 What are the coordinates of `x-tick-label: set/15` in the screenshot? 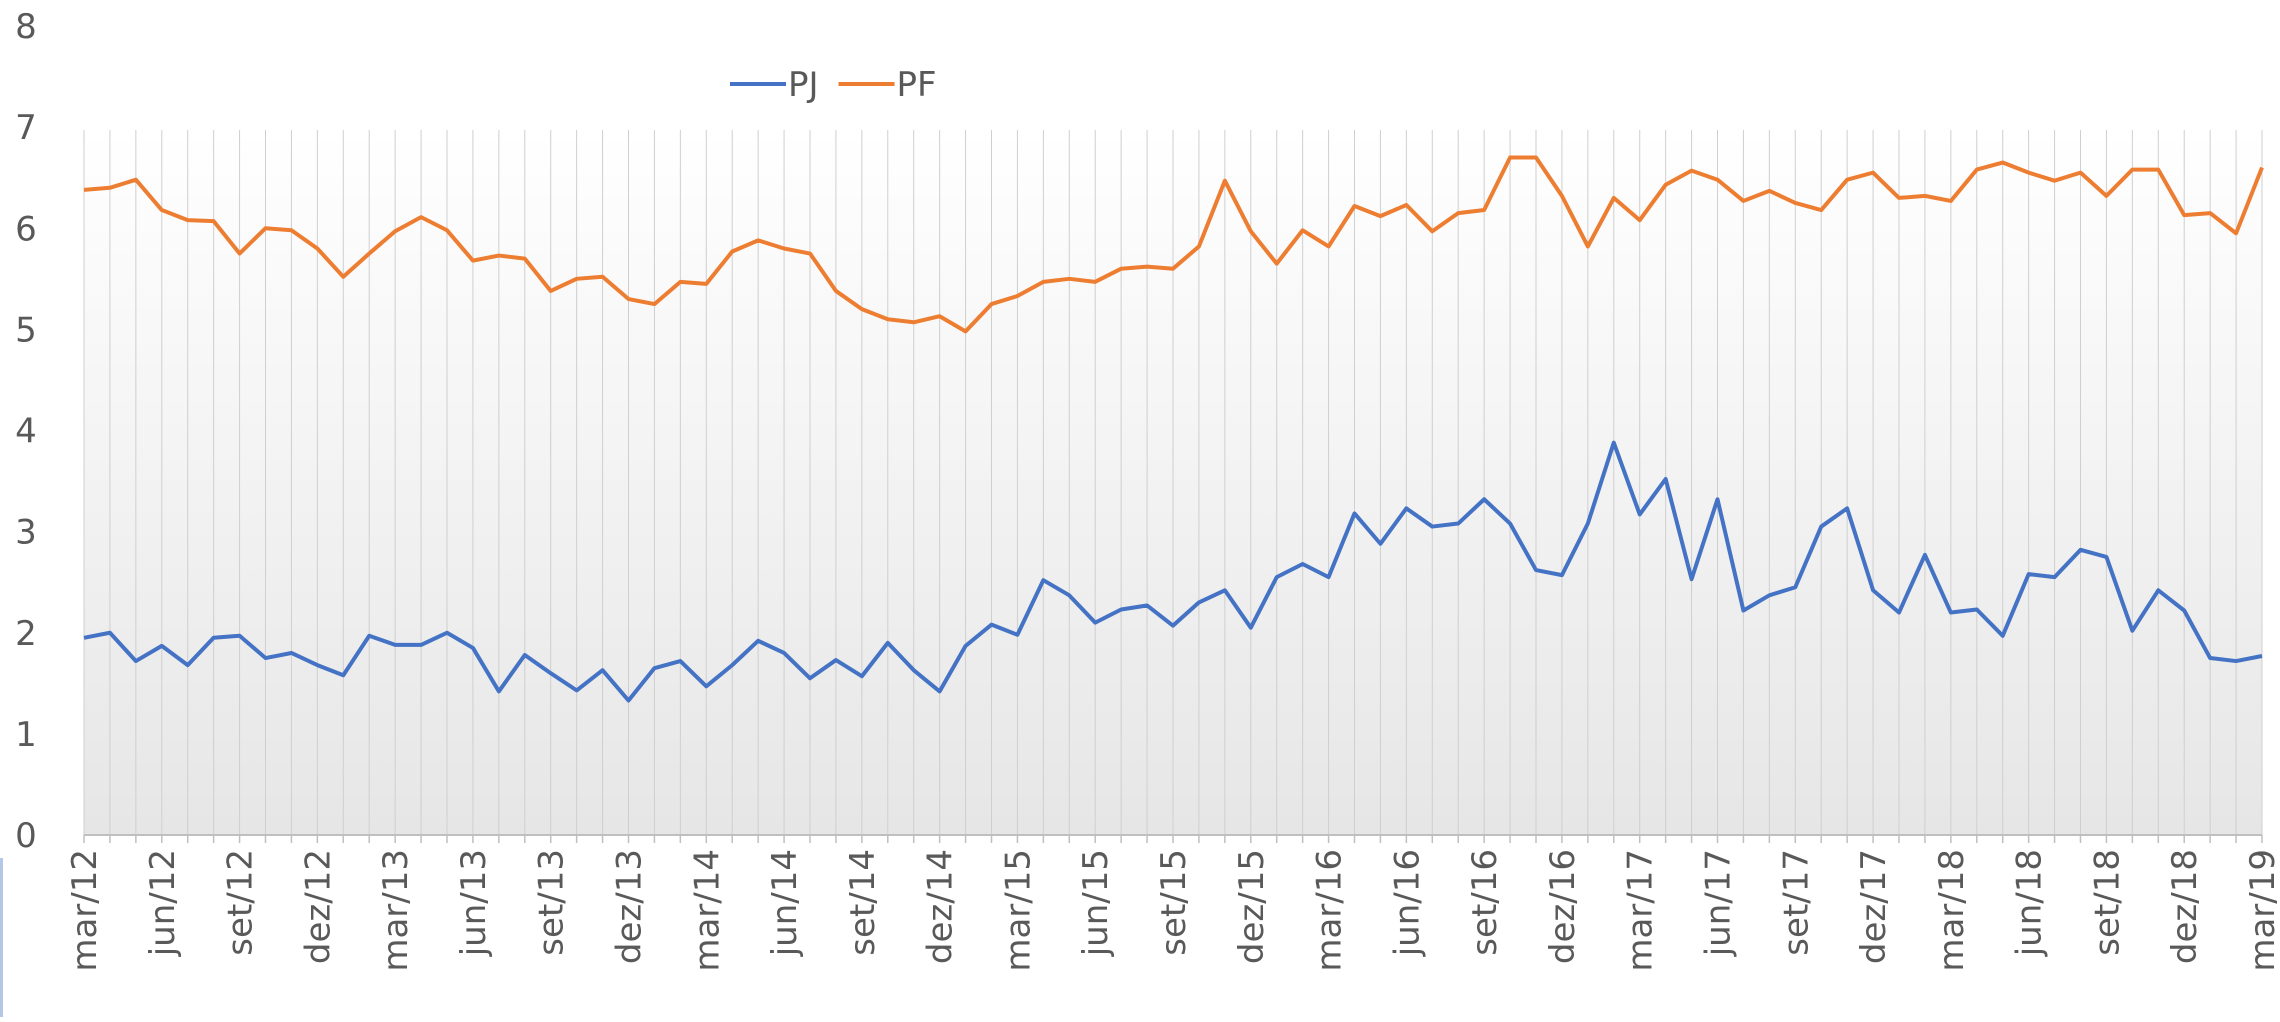 It's located at (1174, 902).